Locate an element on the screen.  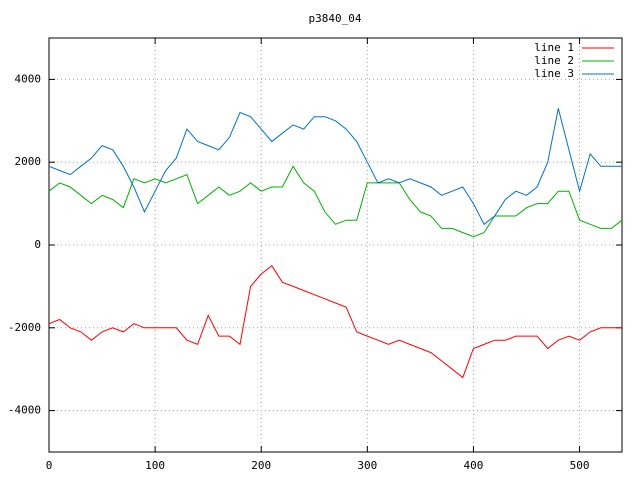
y-tick-label: 2000 is located at coordinates (28, 161).